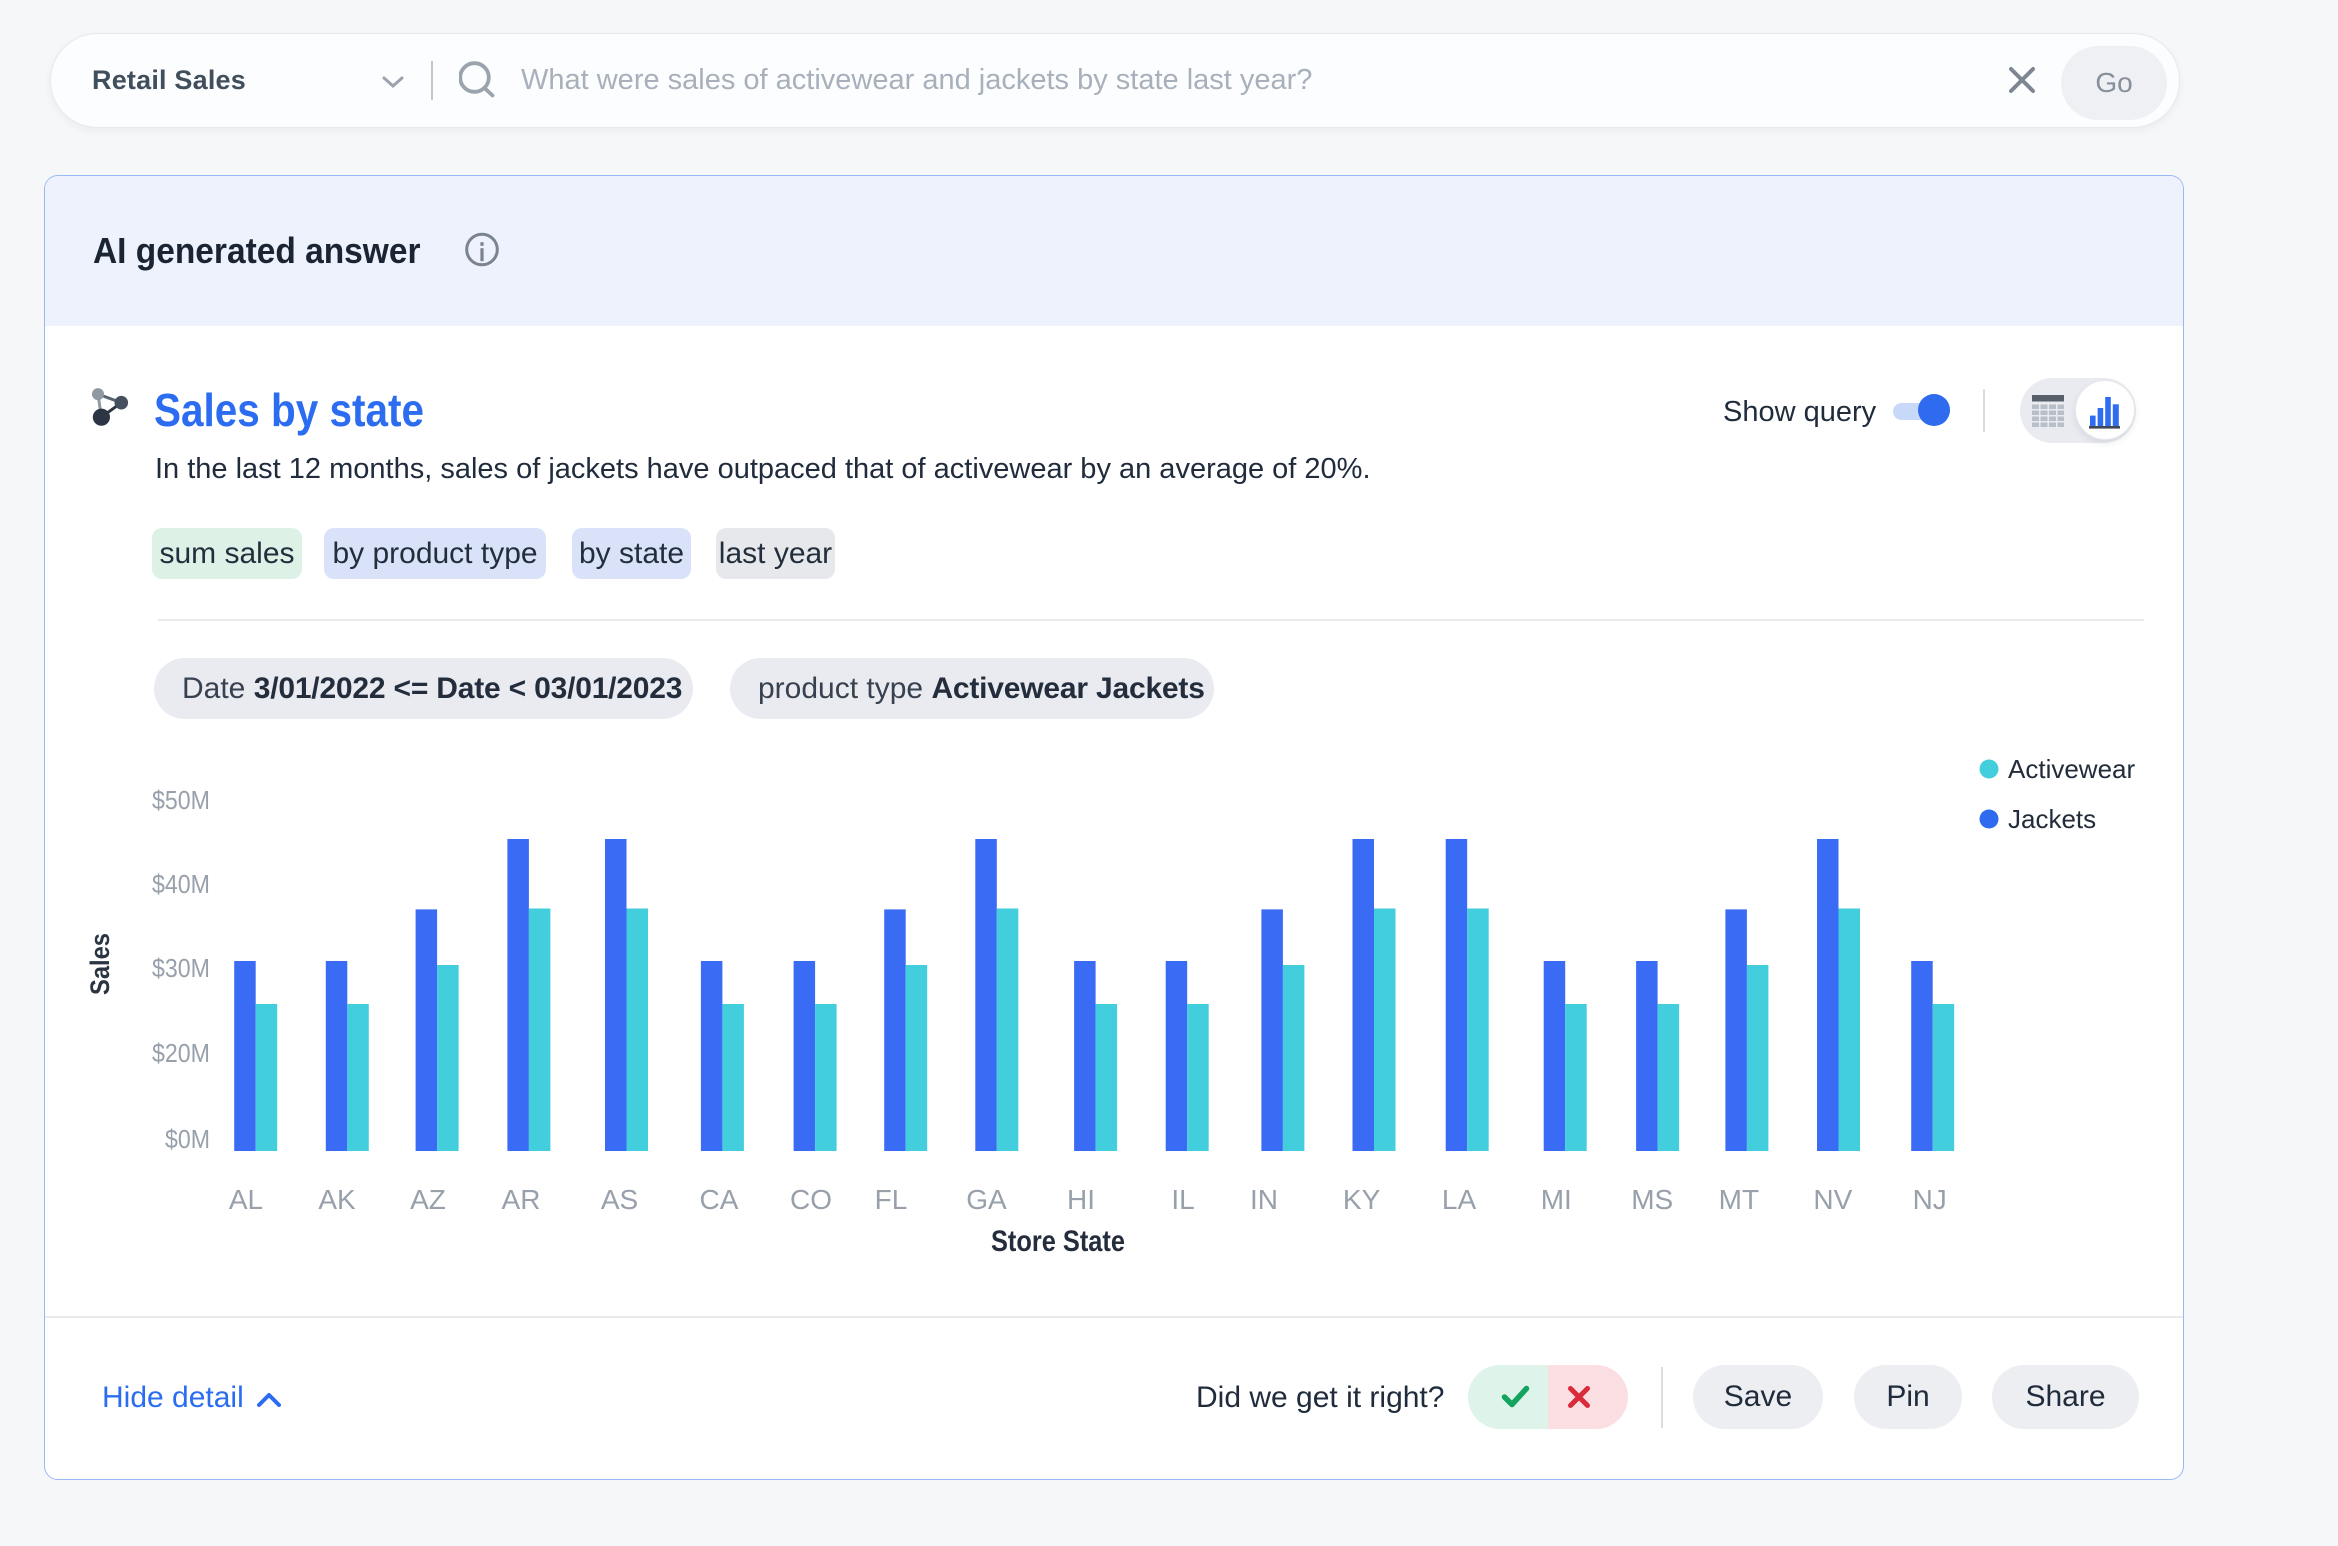 The width and height of the screenshot is (2338, 1546). What do you see at coordinates (1264, 1199) in the screenshot?
I see `svg-text: IN` at bounding box center [1264, 1199].